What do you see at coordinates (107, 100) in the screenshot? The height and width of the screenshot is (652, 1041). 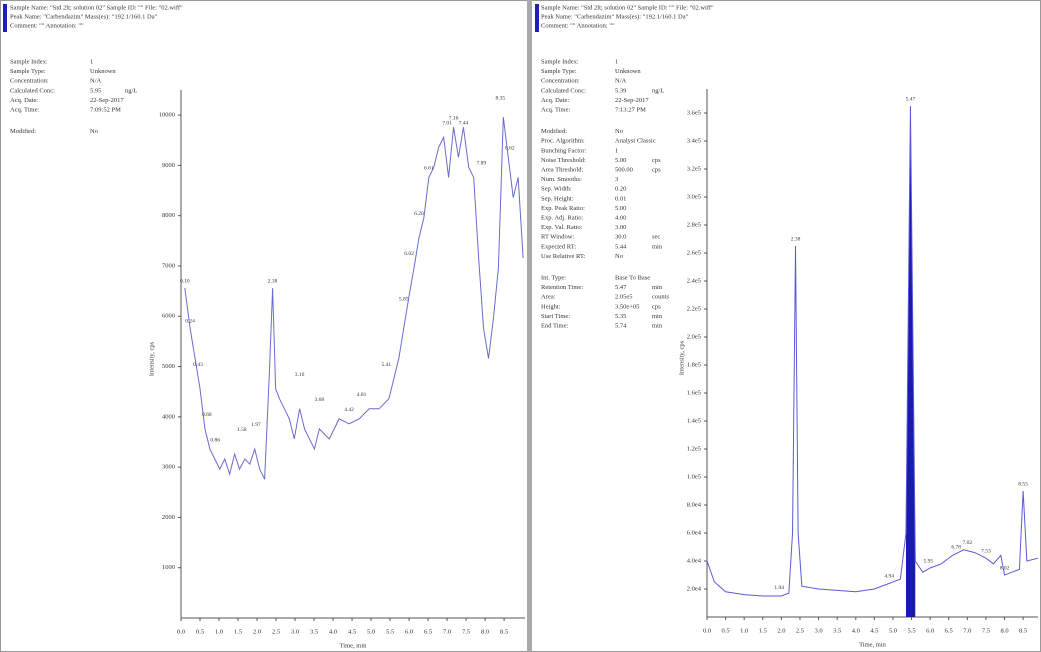 I see `info-value: 22-Sep-2017` at bounding box center [107, 100].